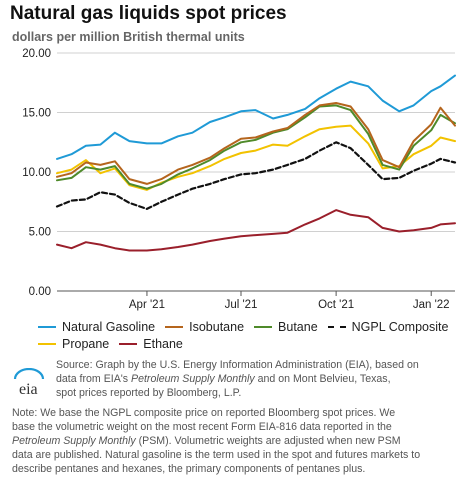 This screenshot has width=469, height=494. Describe the element at coordinates (74, 441) in the screenshot. I see `note-psm-italic: Petroleum Supply Monthly` at that location.